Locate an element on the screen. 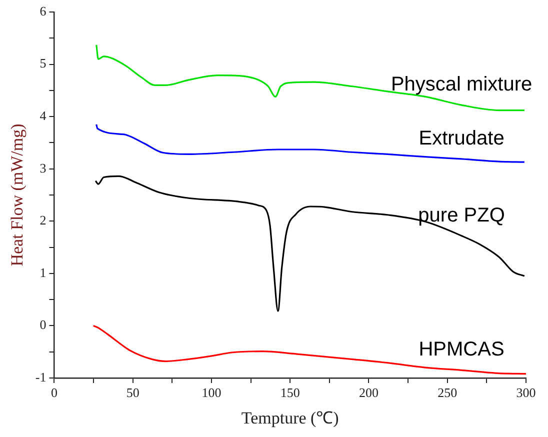  x-tick-label: 300 is located at coordinates (526, 392).